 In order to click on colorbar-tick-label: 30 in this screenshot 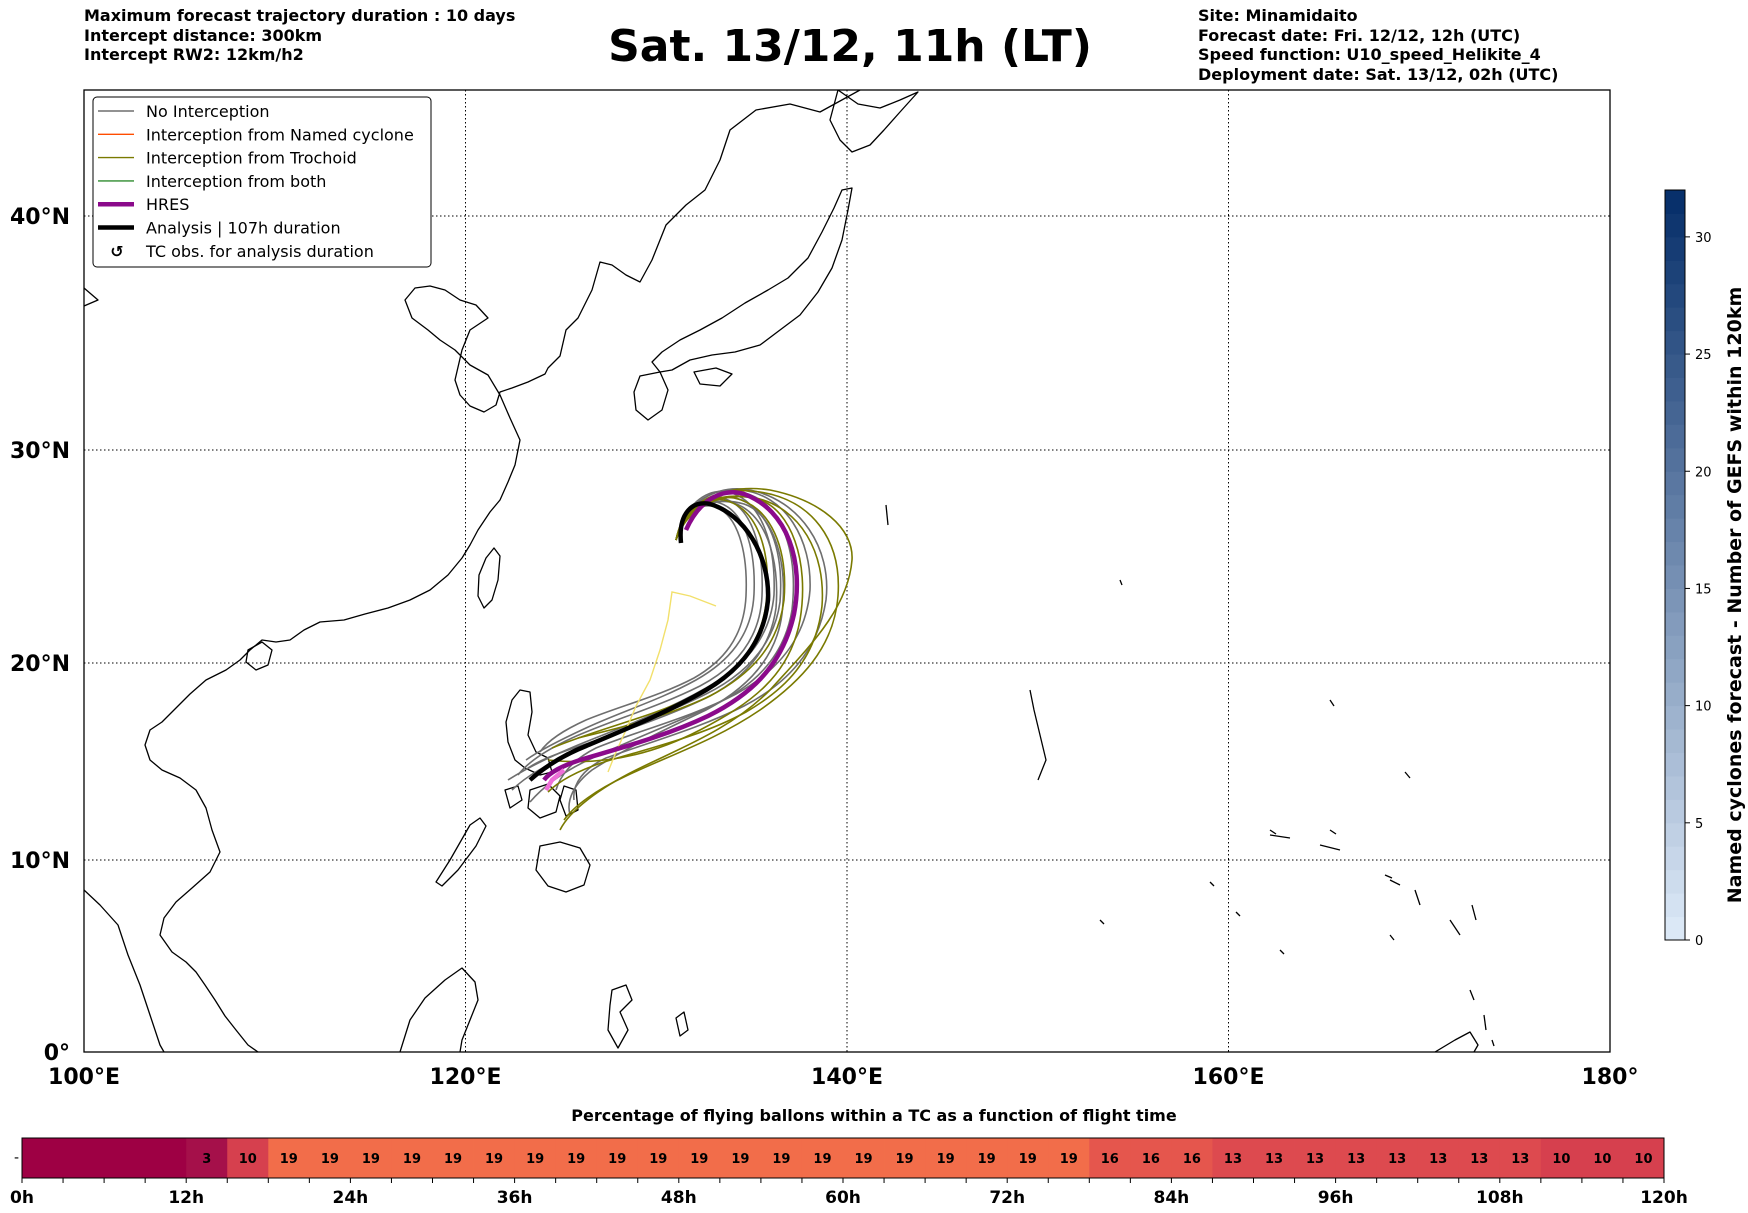, I will do `click(1703, 238)`.